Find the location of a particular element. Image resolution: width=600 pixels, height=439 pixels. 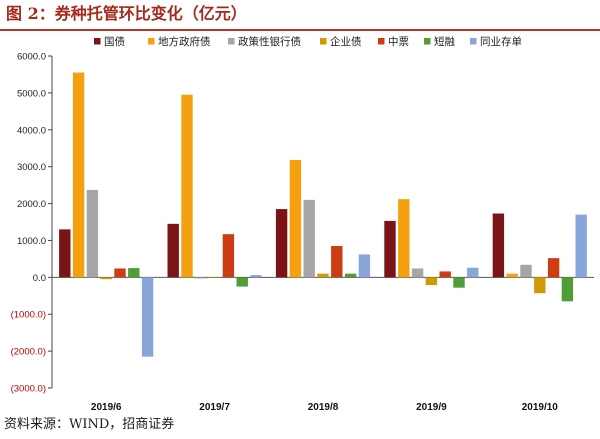

y-tick-label: (2000.0) is located at coordinates (28, 352).